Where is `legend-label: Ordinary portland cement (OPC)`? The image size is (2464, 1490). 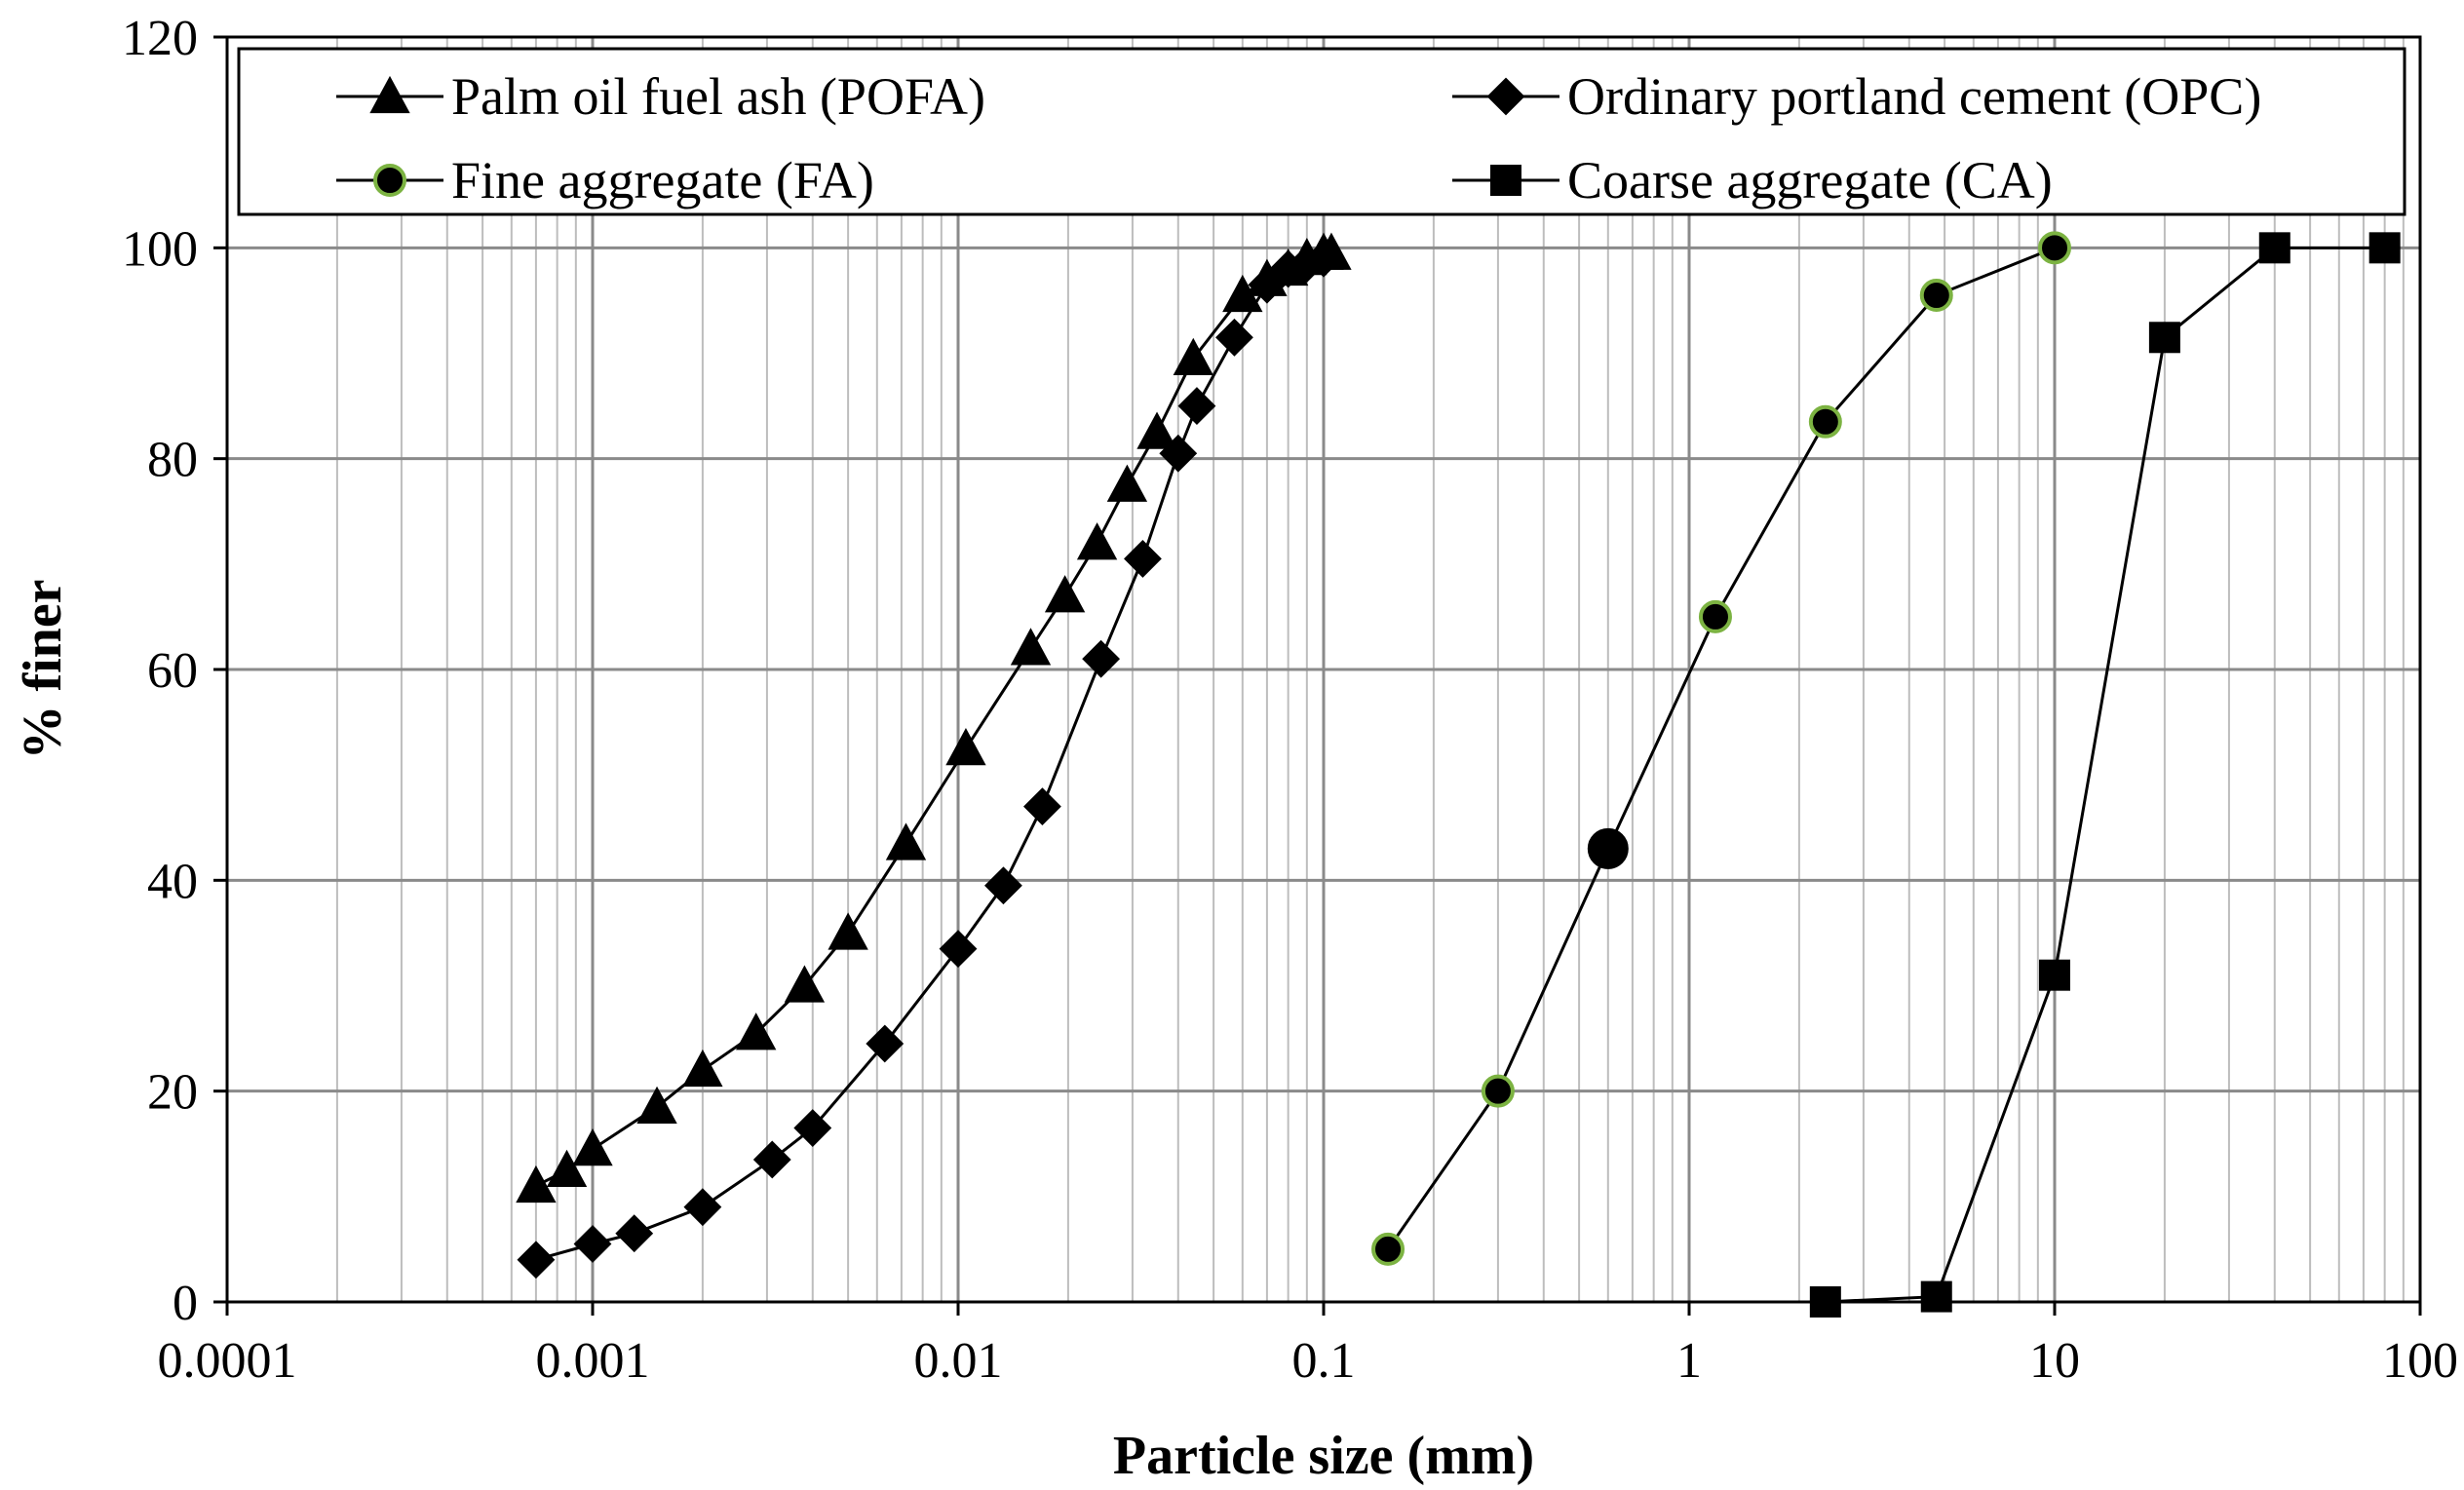 legend-label: Ordinary portland cement (OPC) is located at coordinates (1914, 96).